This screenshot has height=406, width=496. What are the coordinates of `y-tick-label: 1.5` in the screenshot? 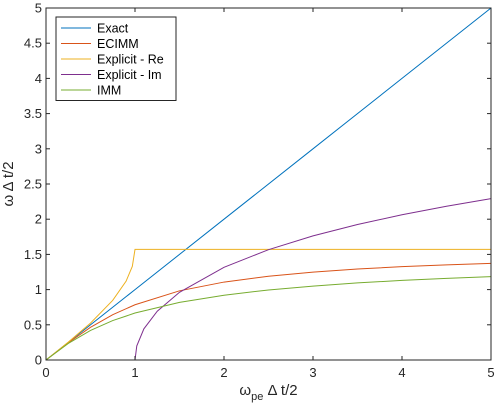 It's located at (33, 254).